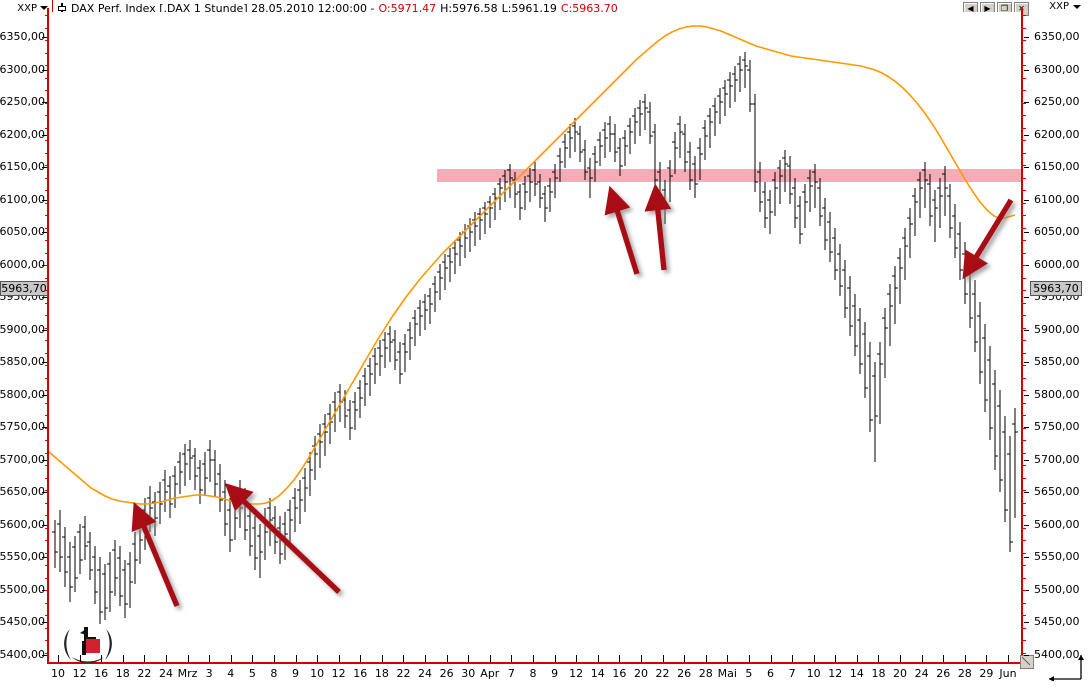  I want to click on titlebar-divider, so click(52, 8).